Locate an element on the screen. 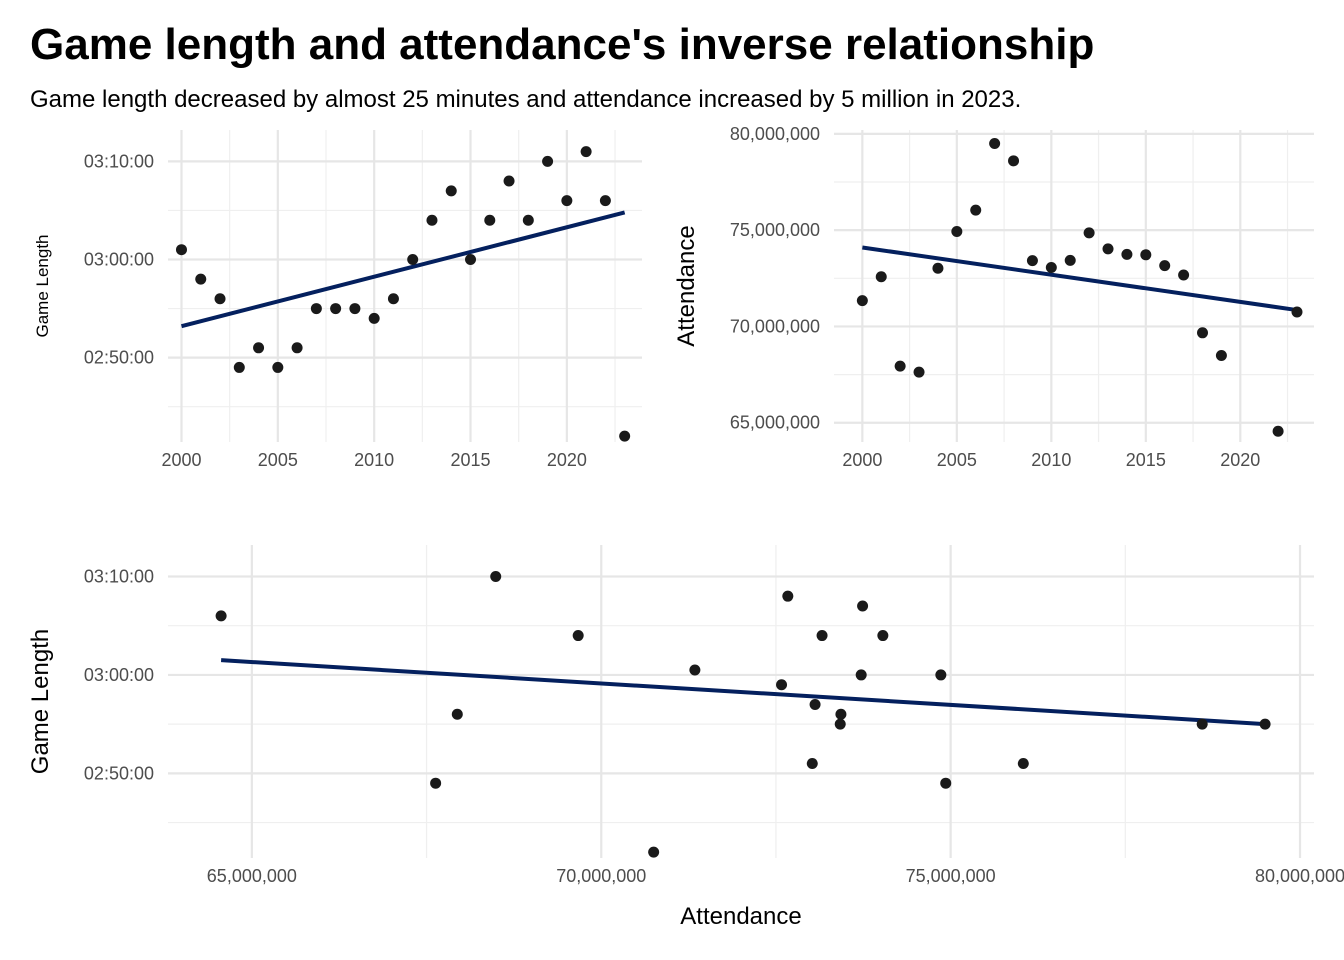 The height and width of the screenshot is (960, 1344). chart-1-x-tick-label: 2010 is located at coordinates (374, 460).